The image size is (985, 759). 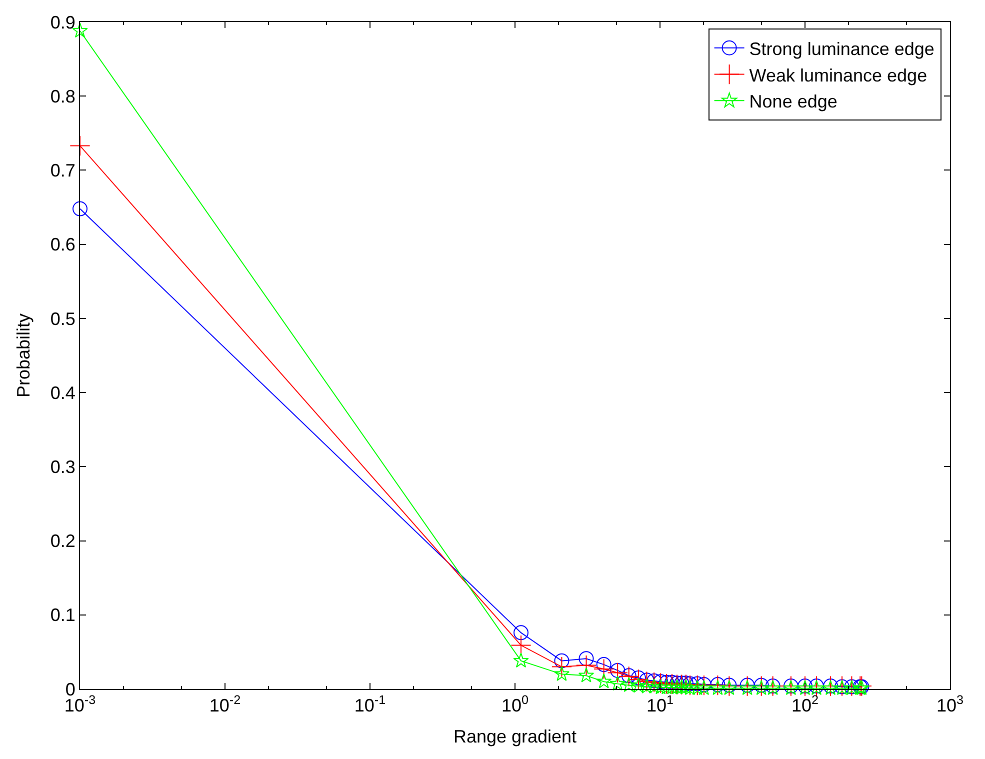 What do you see at coordinates (805, 704) in the screenshot?
I see `x-tick-label: 10$^{2}$` at bounding box center [805, 704].